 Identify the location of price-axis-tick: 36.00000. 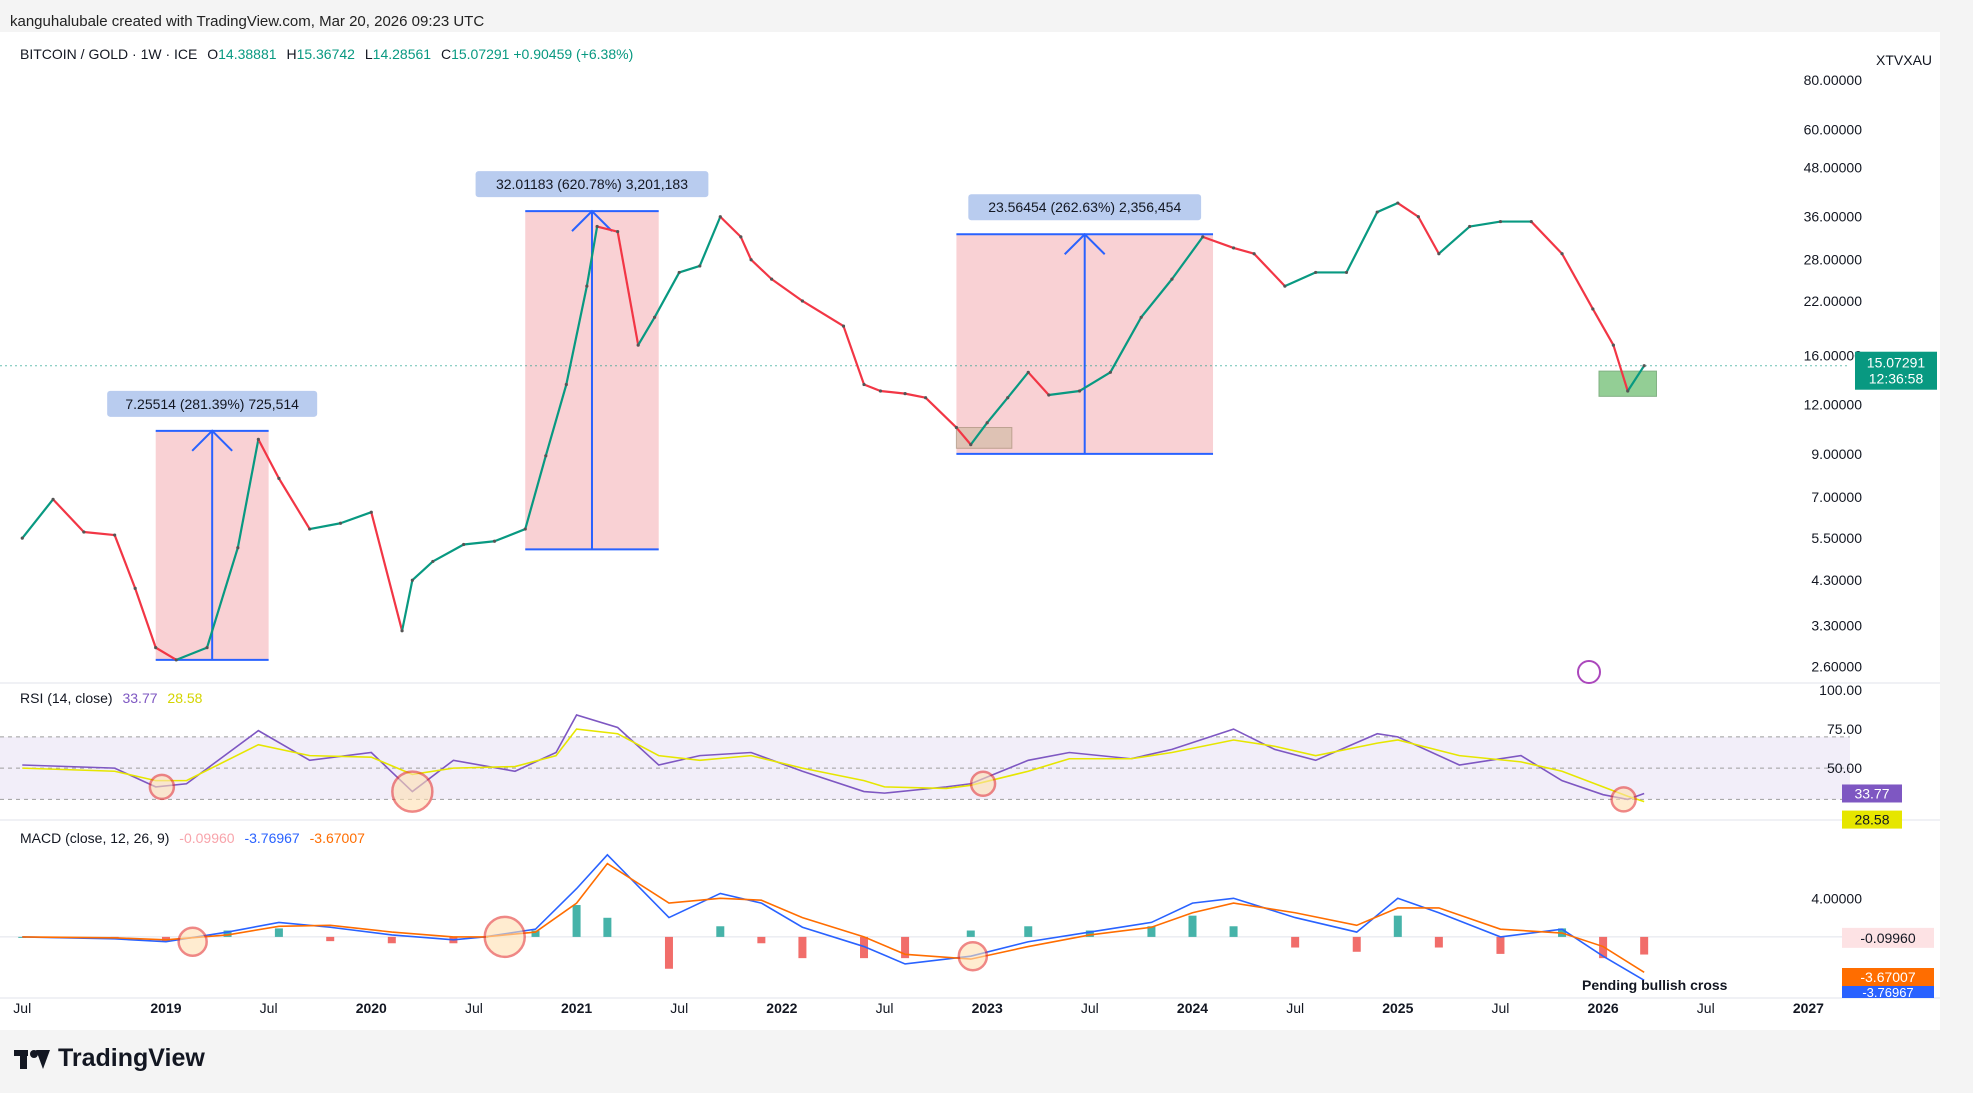
(1833, 217).